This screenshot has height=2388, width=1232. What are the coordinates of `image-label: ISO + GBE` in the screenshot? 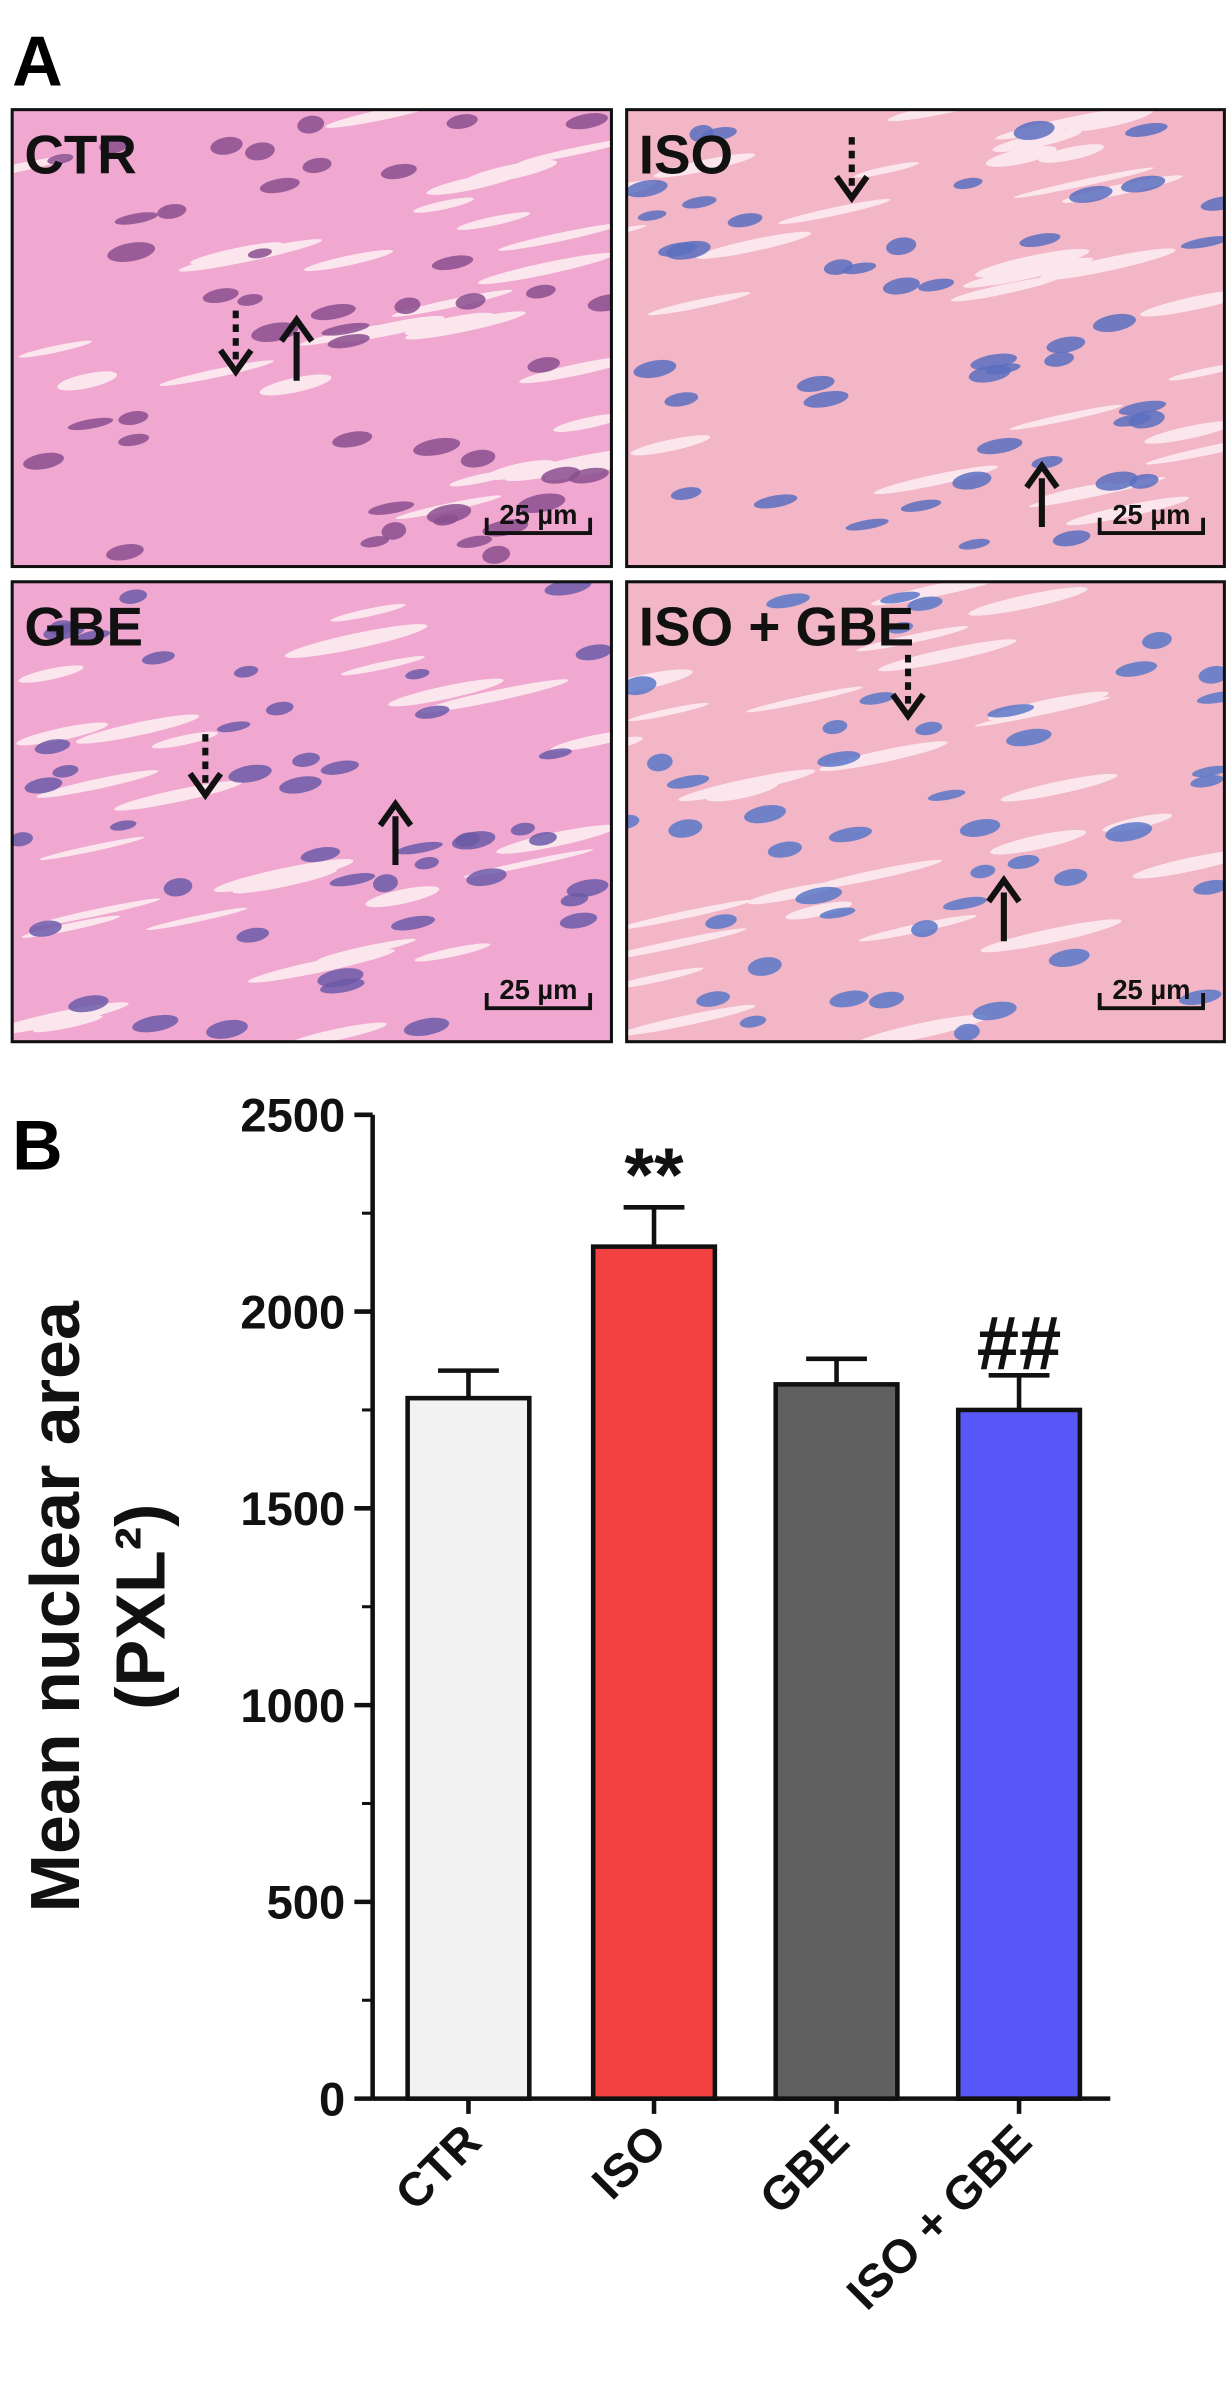 It's located at (776, 627).